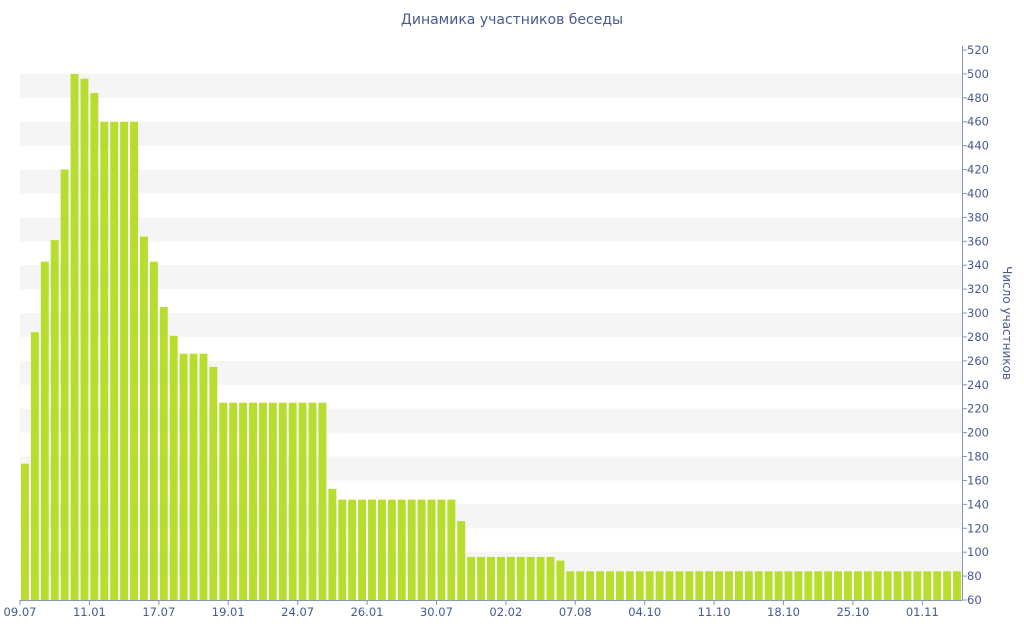  I want to click on y-tick-label: 340, so click(978, 265).